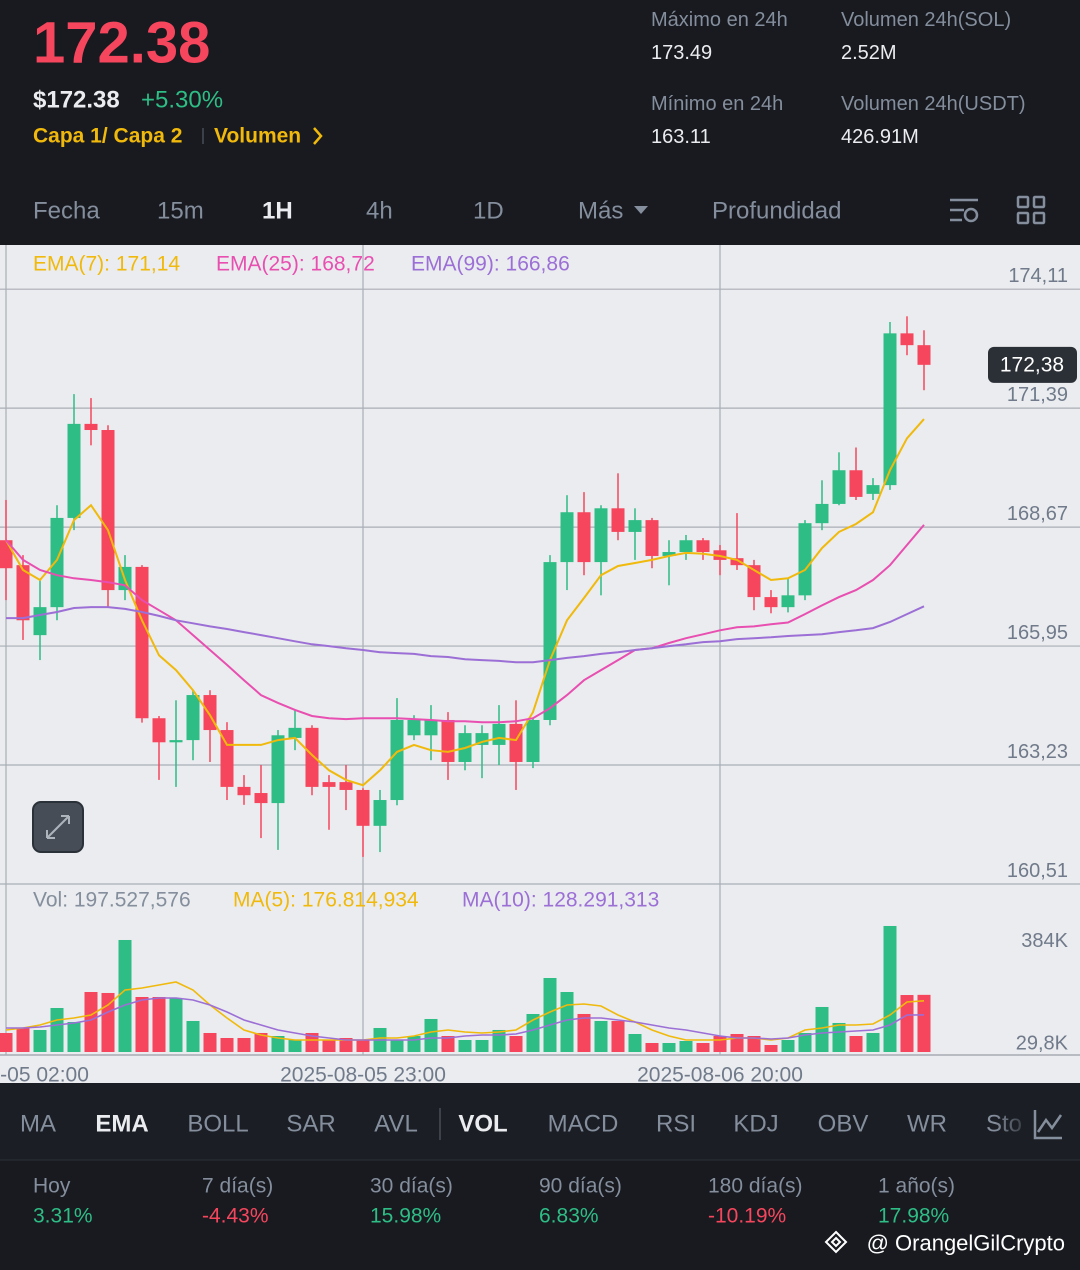 The height and width of the screenshot is (1270, 1080). I want to click on indicator-tab: EMA, so click(121, 1124).